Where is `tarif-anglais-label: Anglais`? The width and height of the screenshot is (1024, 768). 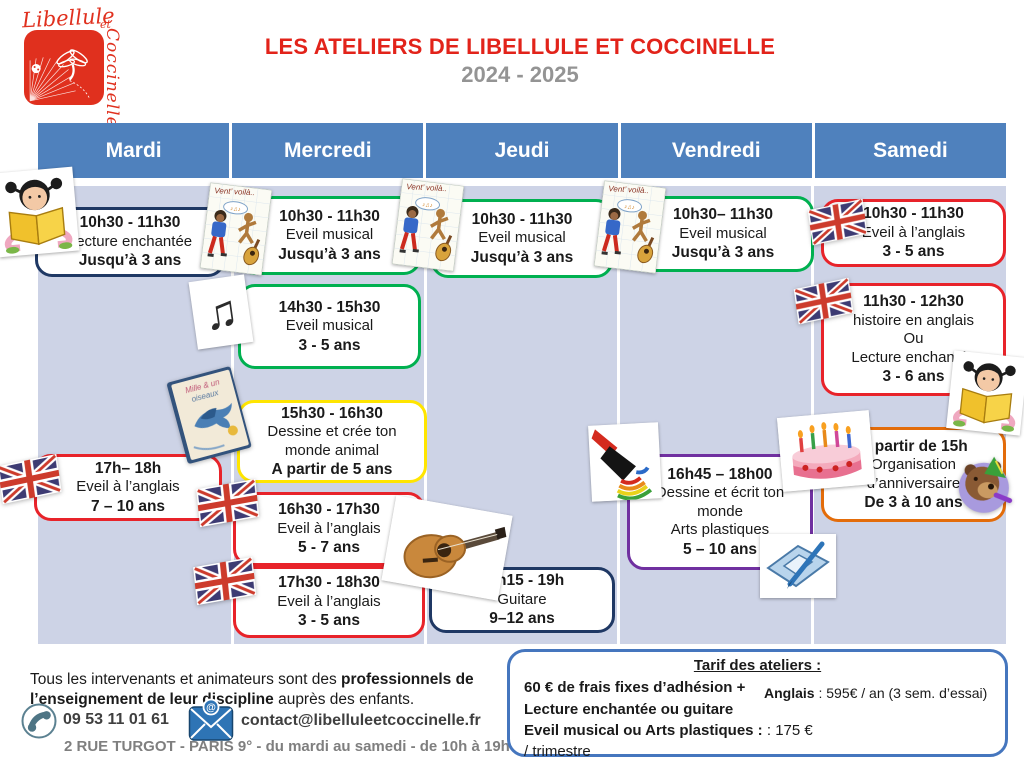
tarif-anglais-label: Anglais is located at coordinates (789, 693).